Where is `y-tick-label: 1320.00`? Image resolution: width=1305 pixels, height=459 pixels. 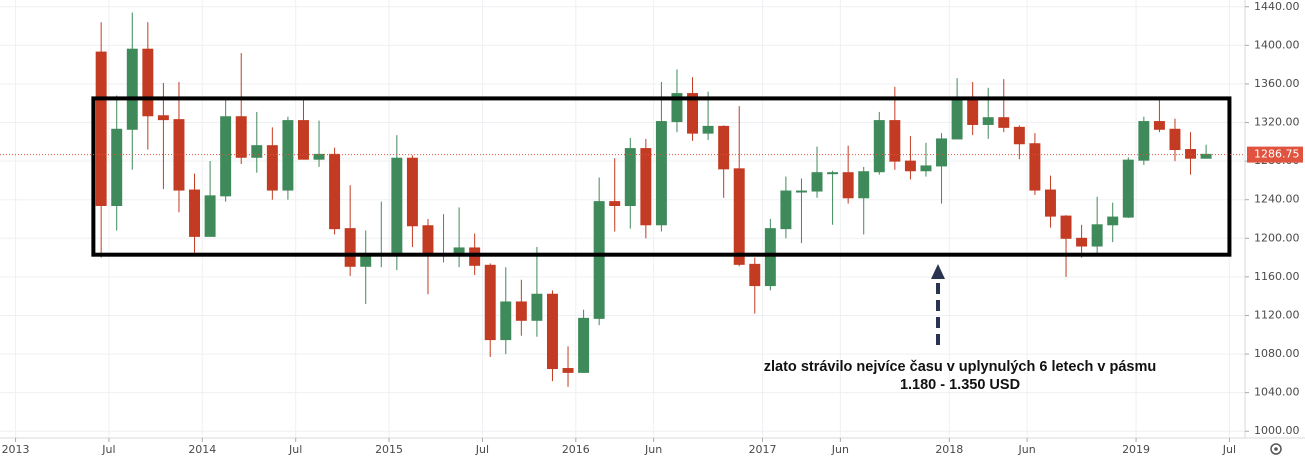
y-tick-label: 1320.00 is located at coordinates (1277, 122).